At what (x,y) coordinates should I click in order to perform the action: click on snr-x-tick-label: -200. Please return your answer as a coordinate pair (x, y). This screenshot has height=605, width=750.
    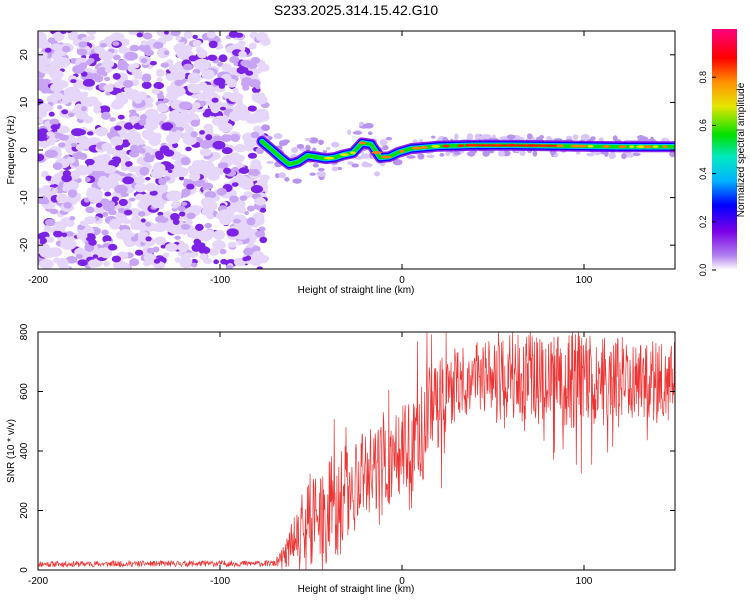
    Looking at the image, I should click on (38, 581).